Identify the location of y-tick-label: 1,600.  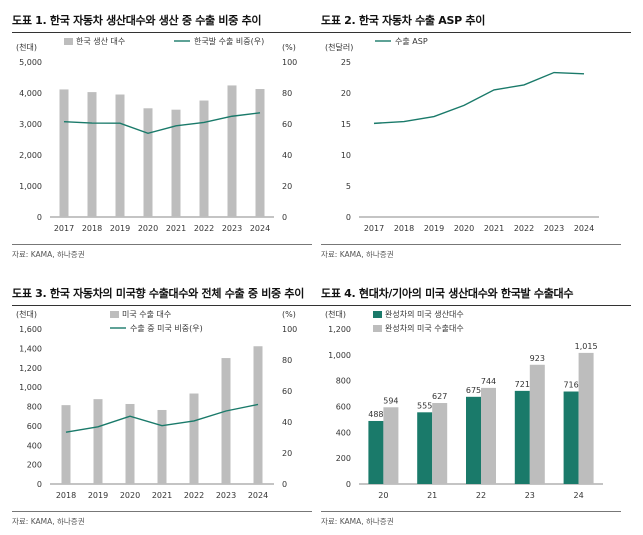
(30, 329).